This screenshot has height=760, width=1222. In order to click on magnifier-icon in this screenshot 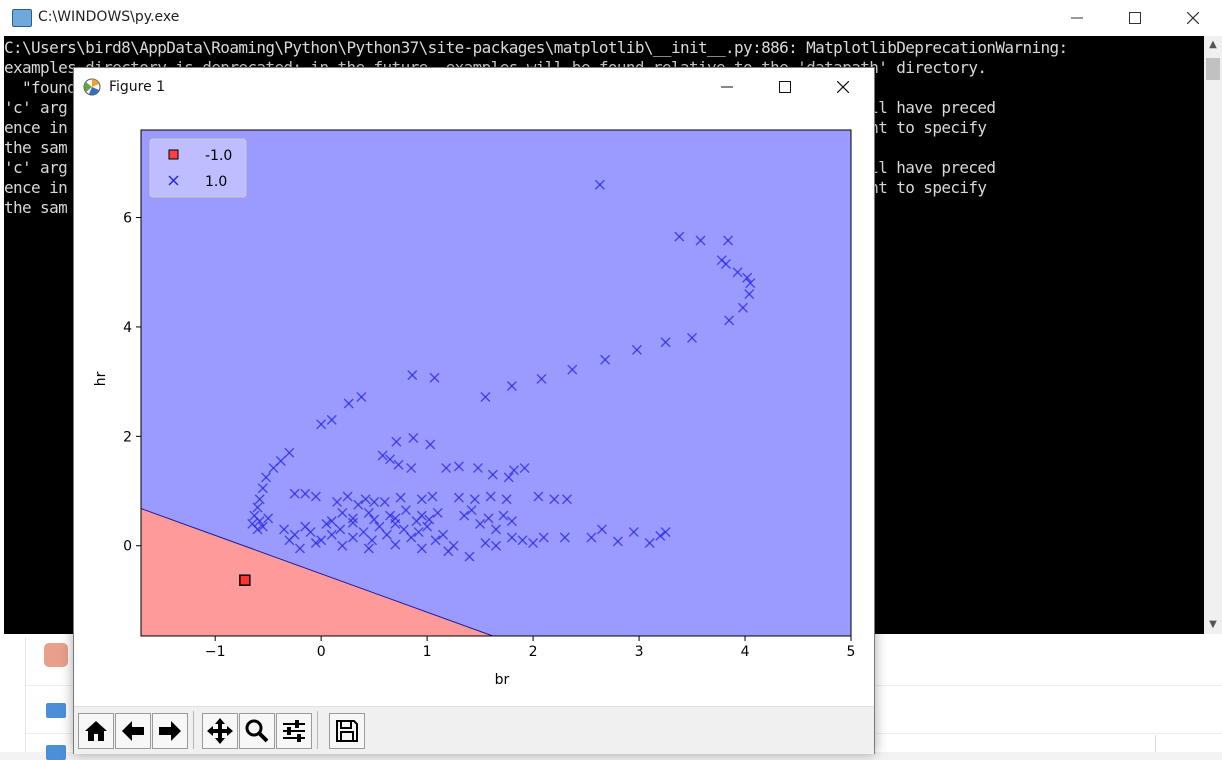, I will do `click(257, 731)`.